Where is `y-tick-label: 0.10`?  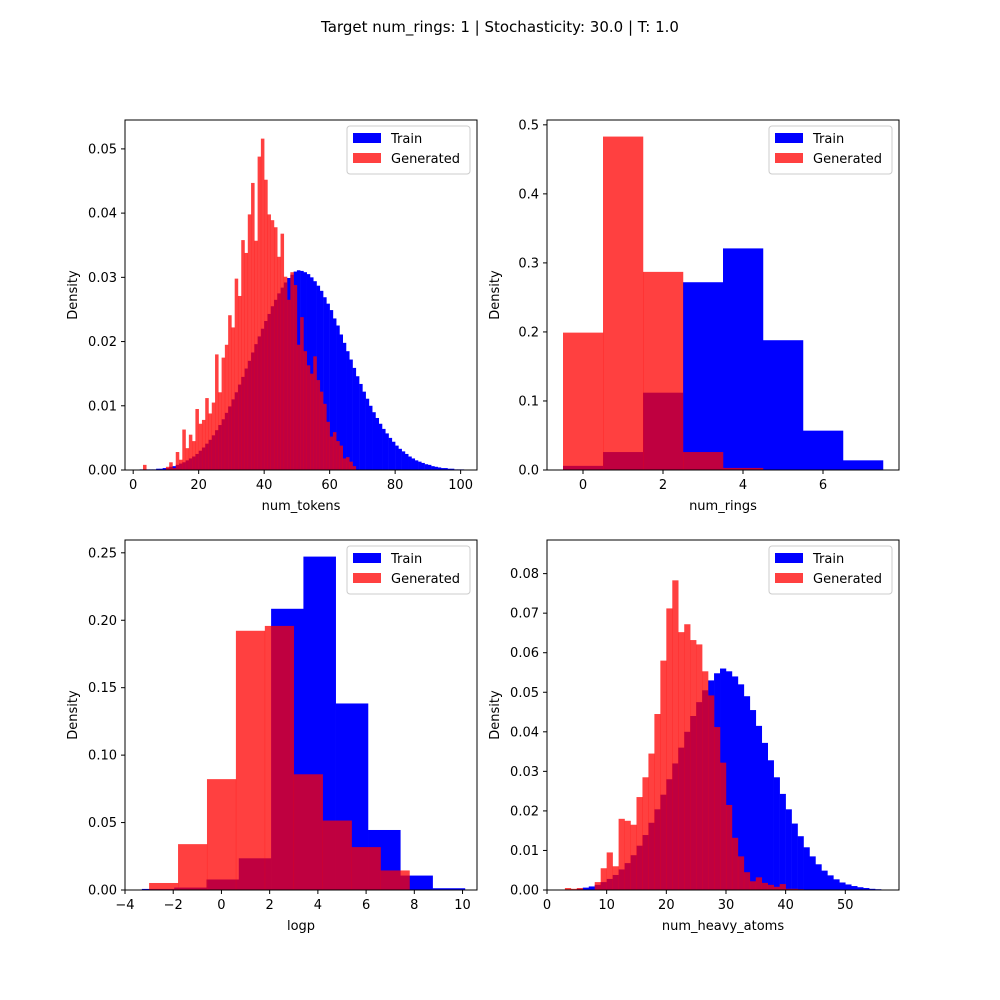 y-tick-label: 0.10 is located at coordinates (102, 756).